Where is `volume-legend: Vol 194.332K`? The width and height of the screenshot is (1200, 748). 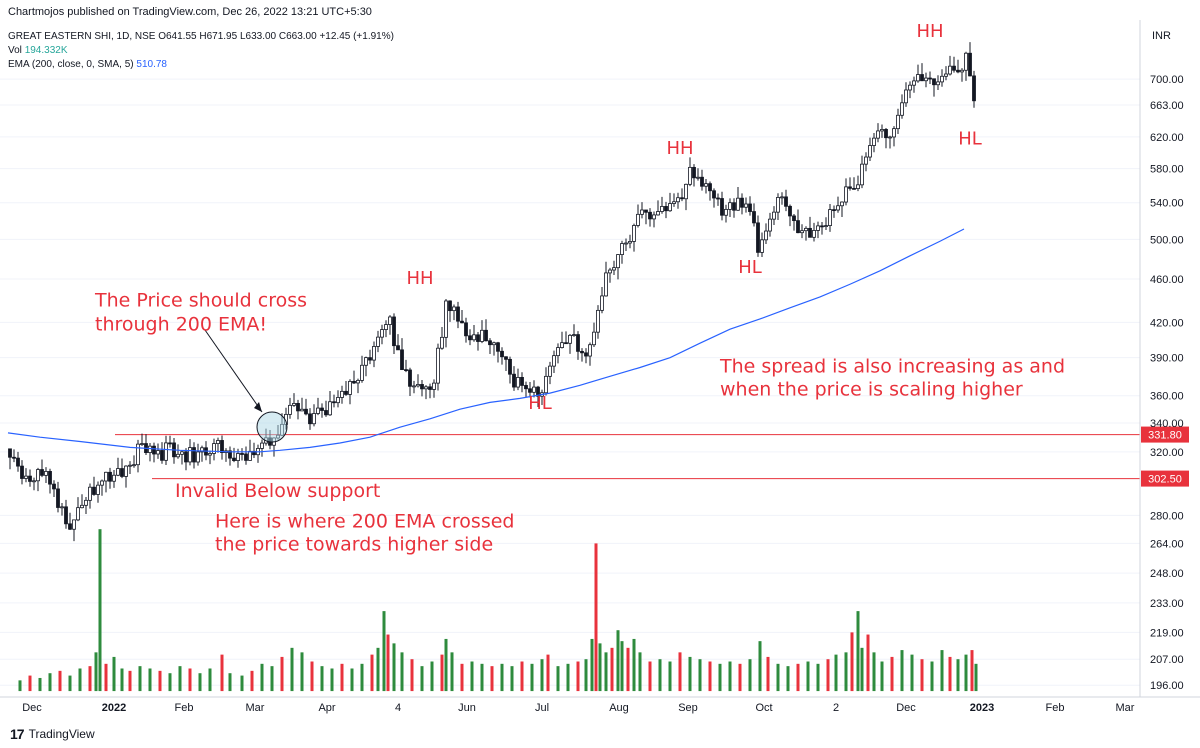
volume-legend: Vol 194.332K is located at coordinates (201, 51).